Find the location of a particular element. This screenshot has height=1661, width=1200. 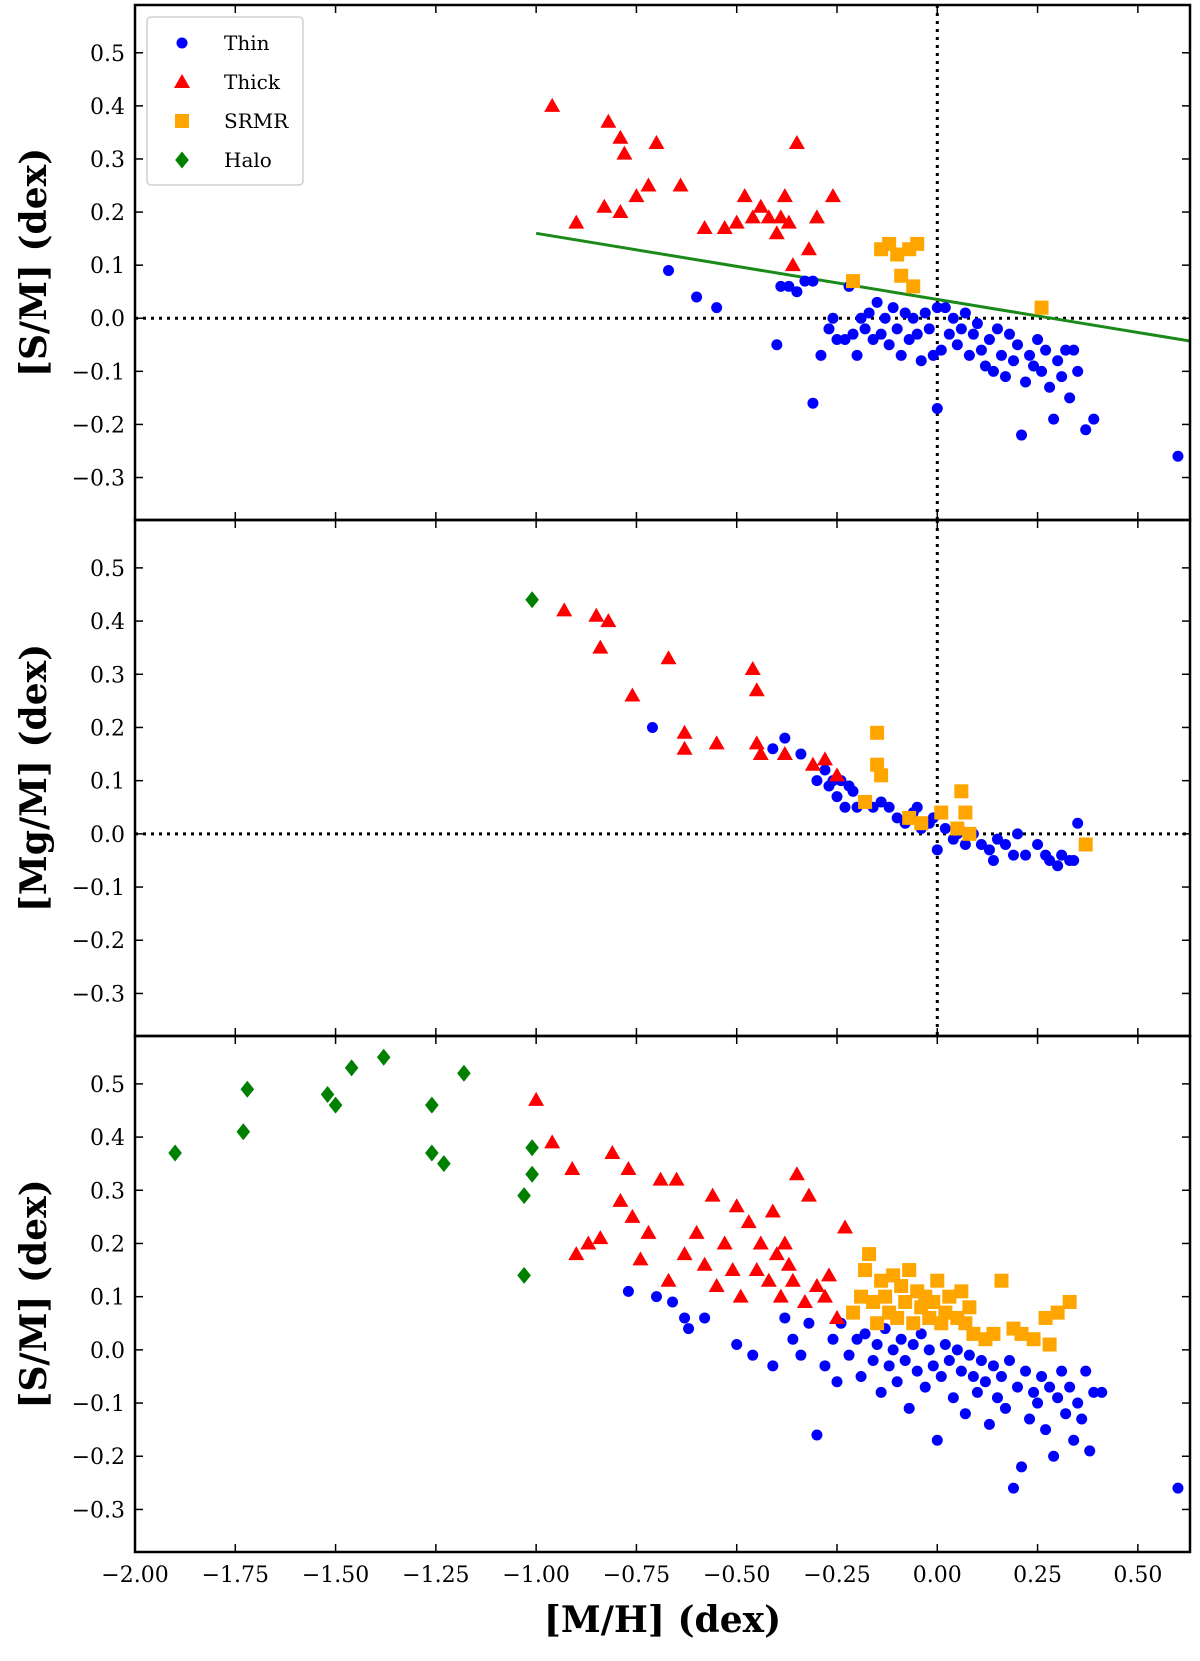

y-tick-label: 0.5 is located at coordinates (107, 54).